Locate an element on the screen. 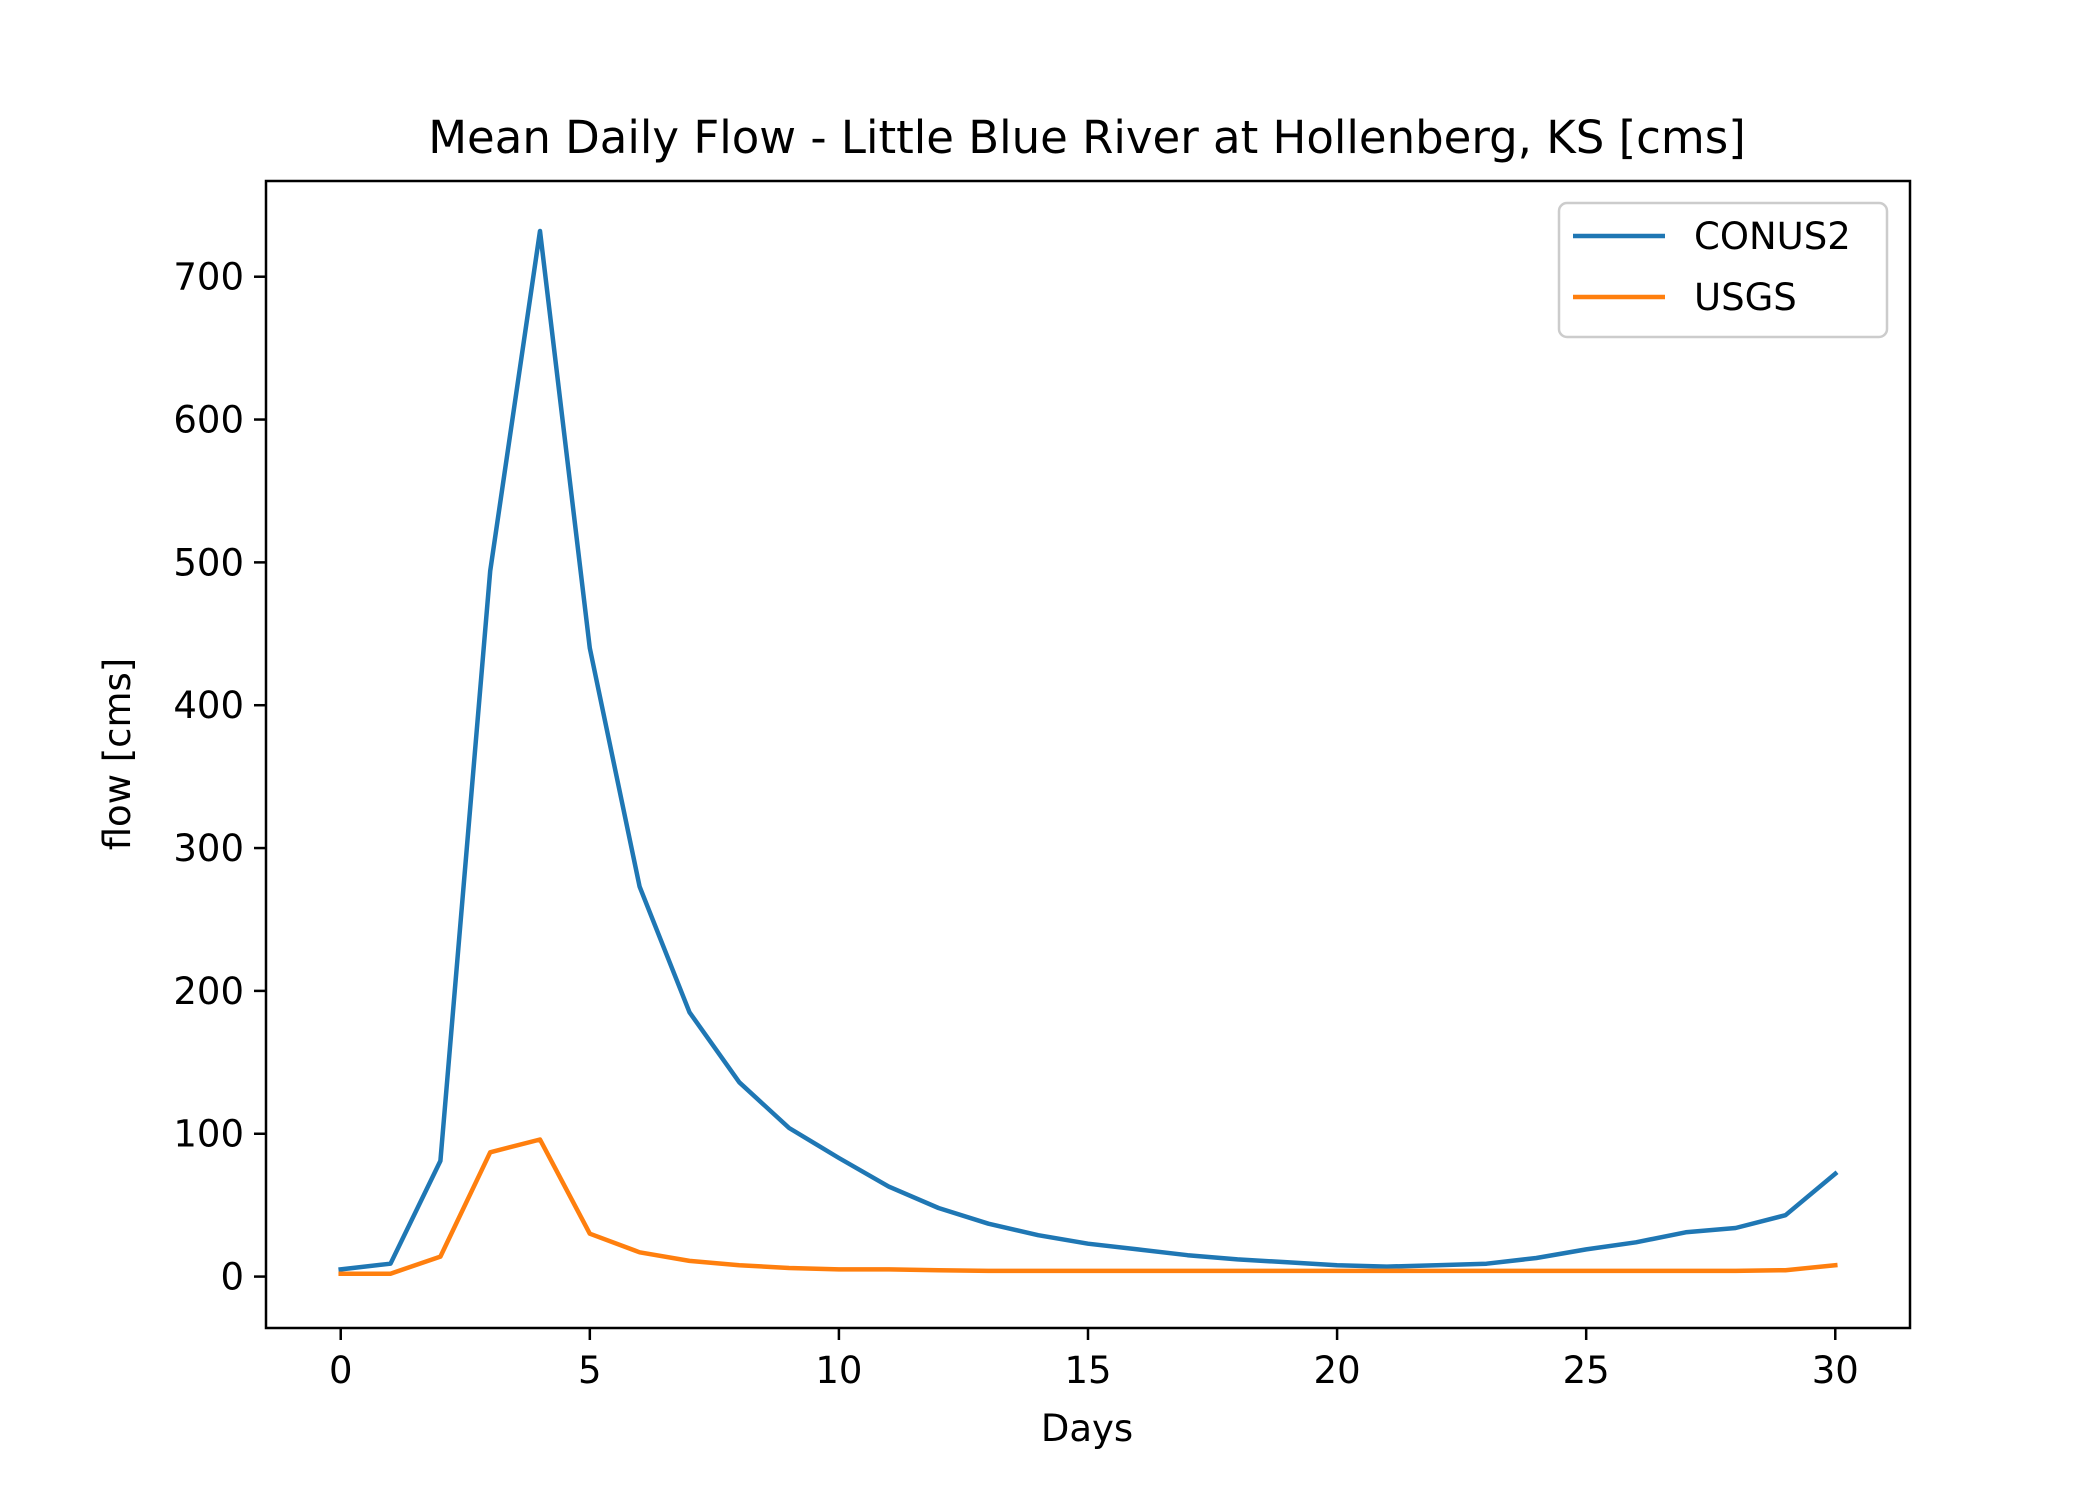  y-tick-label: 500 is located at coordinates (208, 562).